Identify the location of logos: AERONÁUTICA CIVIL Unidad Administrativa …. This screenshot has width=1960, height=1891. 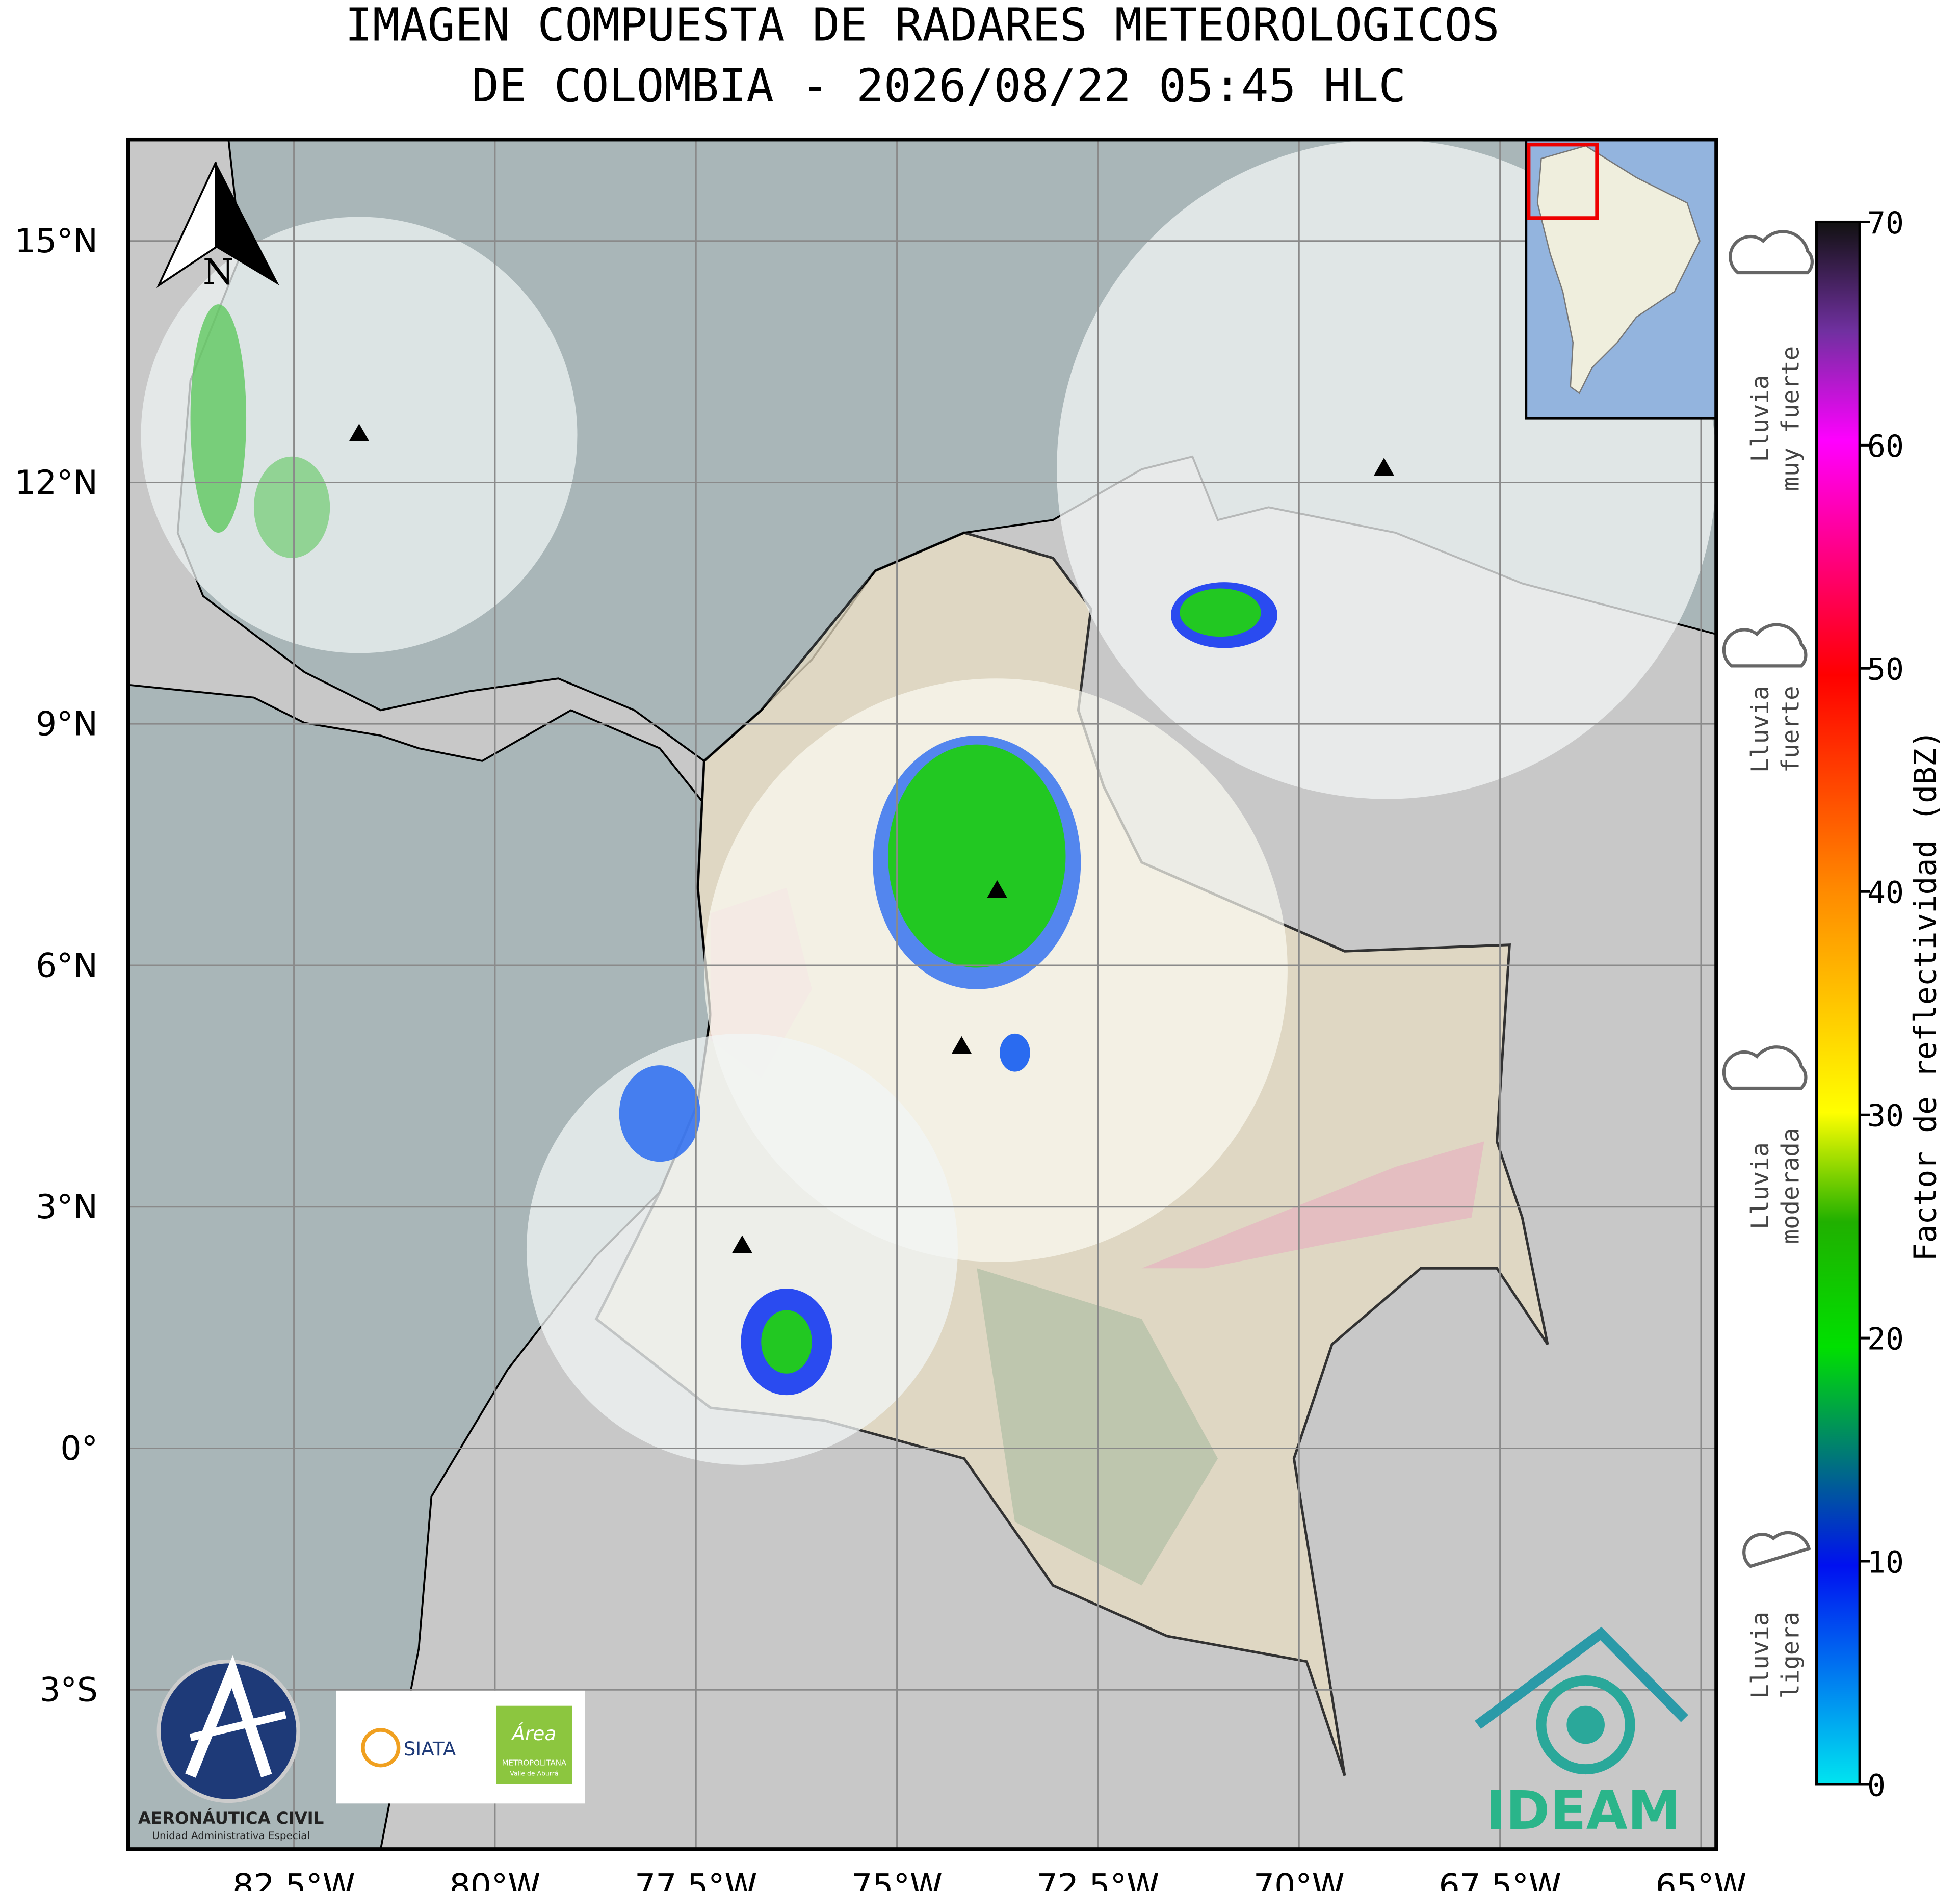
(913, 1734).